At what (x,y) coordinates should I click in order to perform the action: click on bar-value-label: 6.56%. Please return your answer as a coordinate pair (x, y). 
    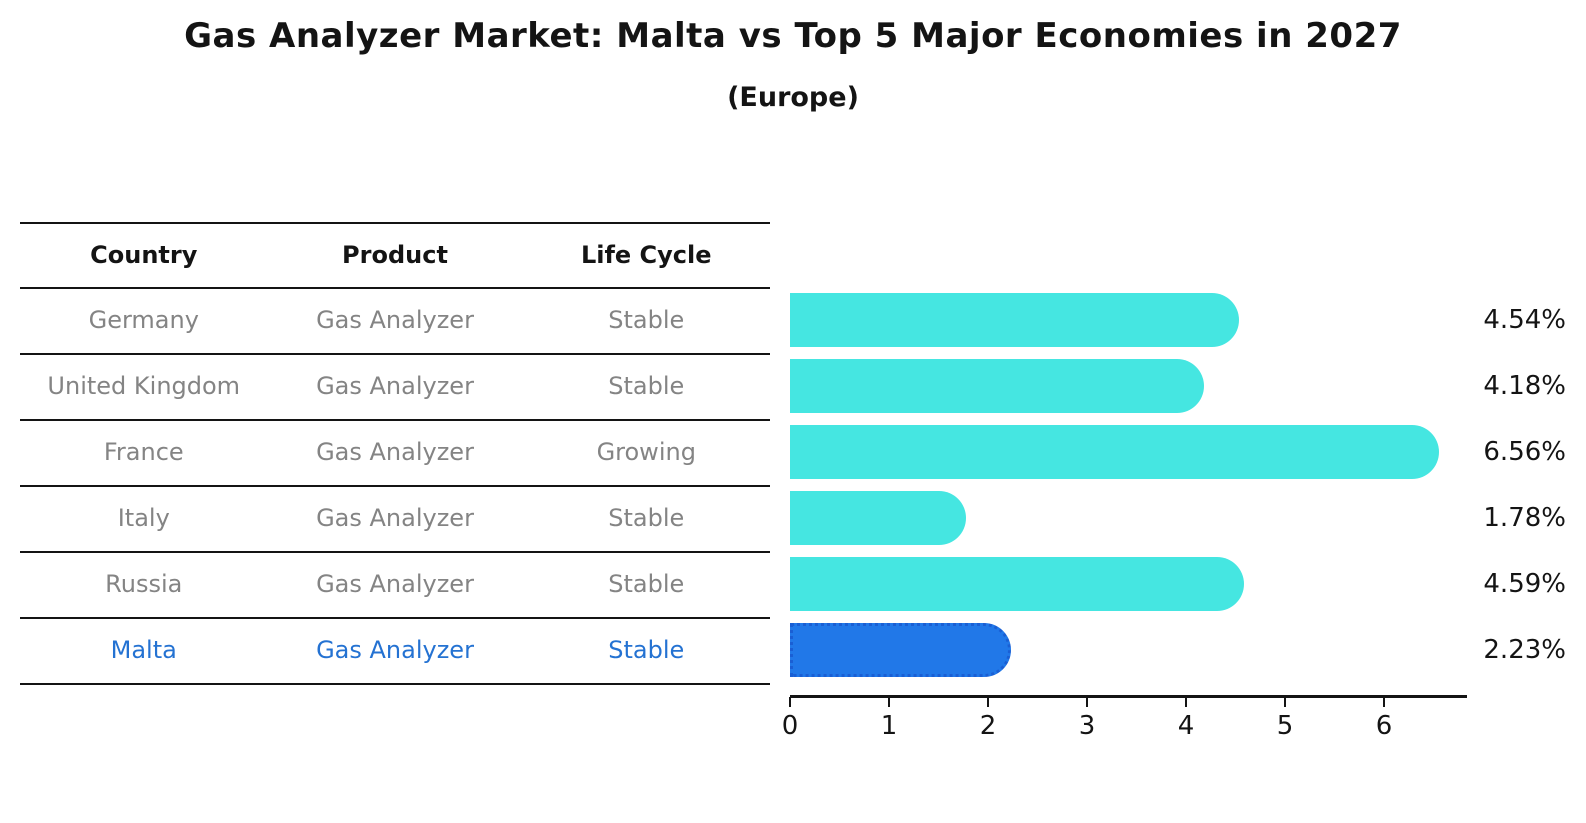
    Looking at the image, I should click on (1524, 452).